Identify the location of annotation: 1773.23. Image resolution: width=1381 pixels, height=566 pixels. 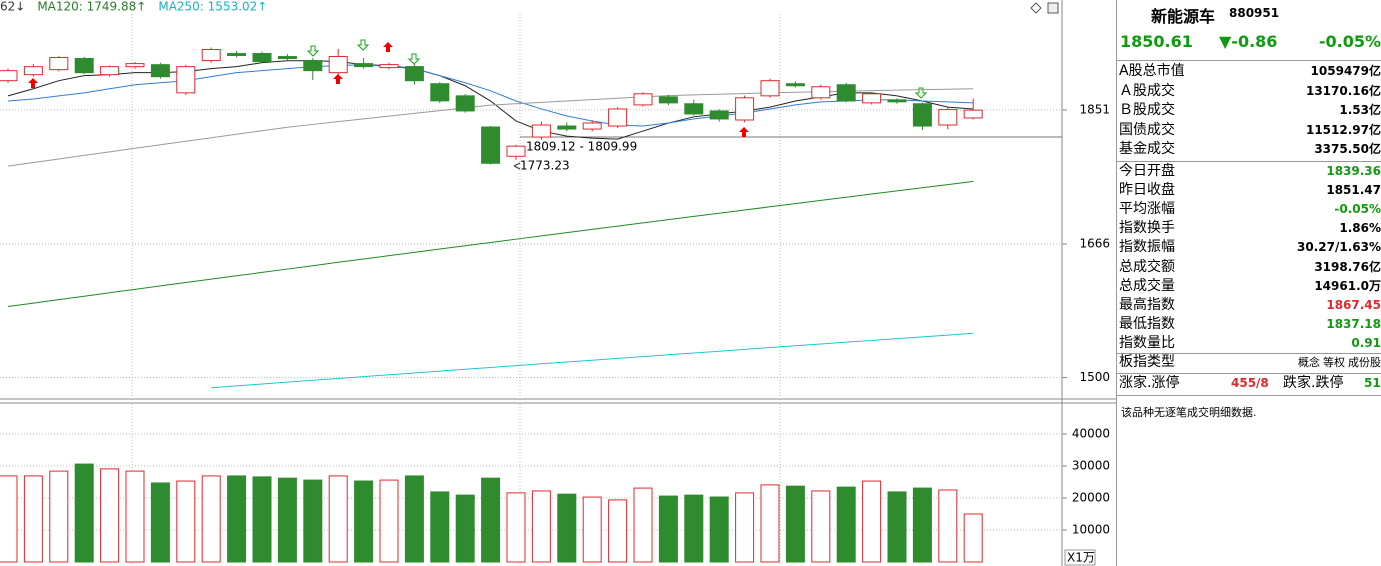
(545, 166).